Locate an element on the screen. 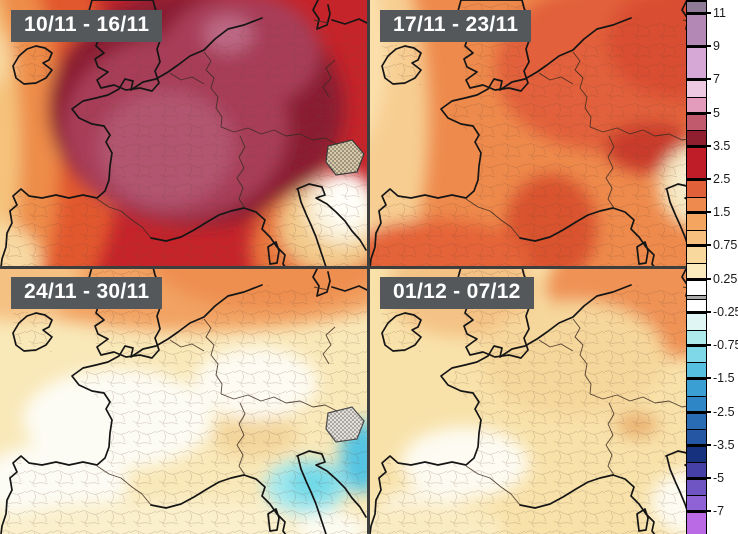 This screenshot has height=534, width=738. colorbar-tick-label: 11 is located at coordinates (719, 13).